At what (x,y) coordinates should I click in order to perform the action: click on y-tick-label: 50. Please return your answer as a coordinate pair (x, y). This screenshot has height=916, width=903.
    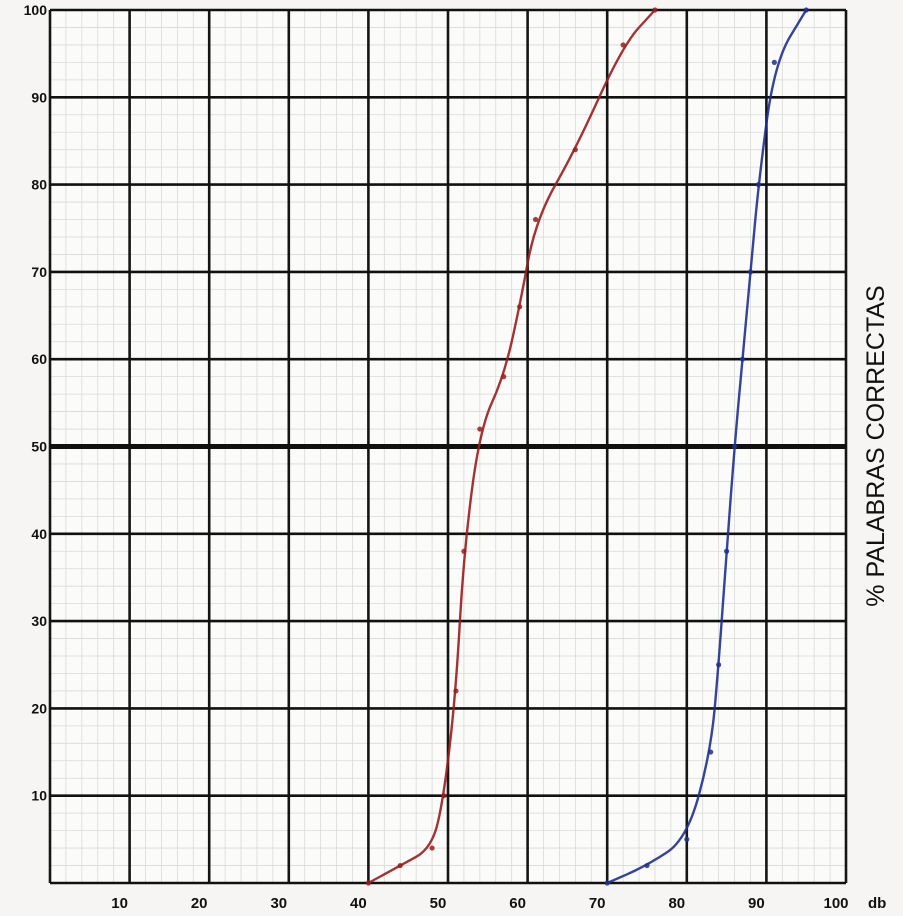
    Looking at the image, I should click on (39, 447).